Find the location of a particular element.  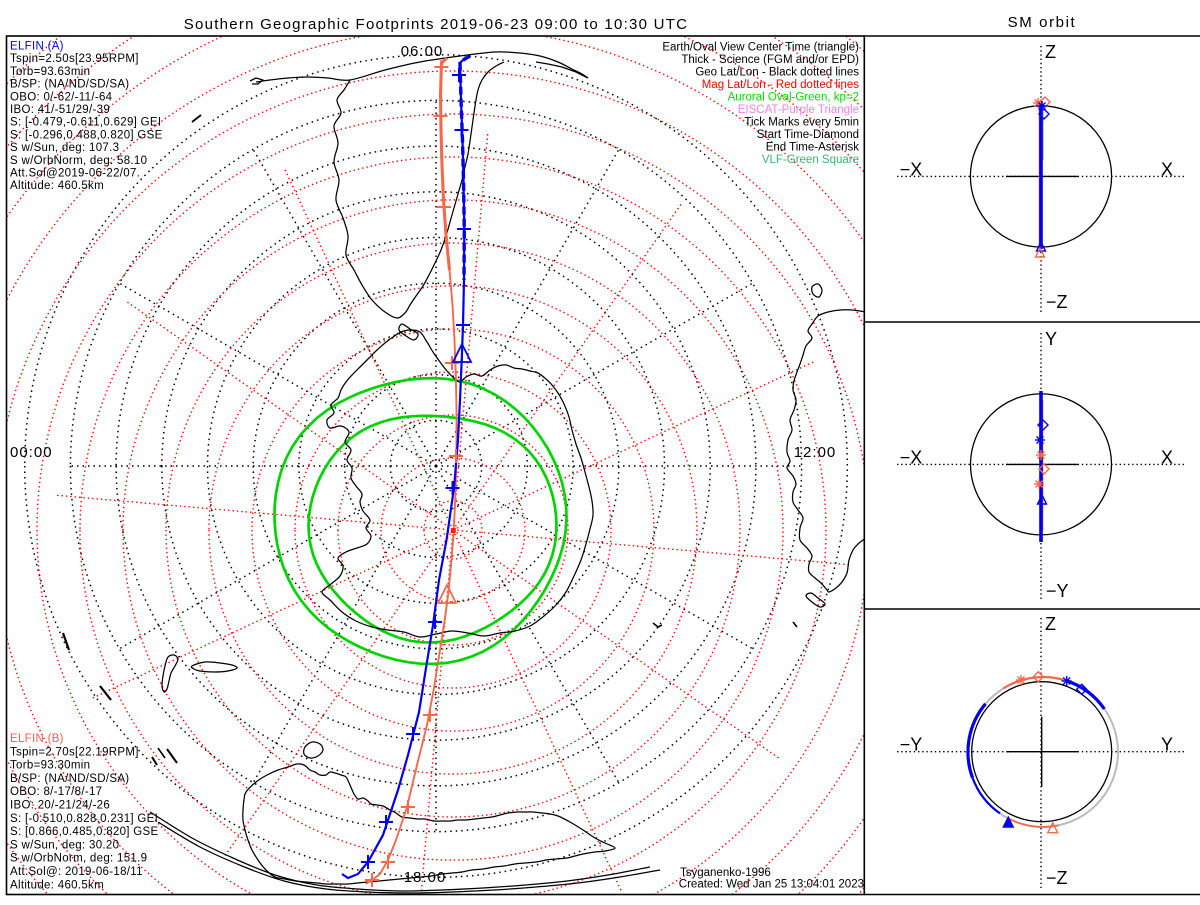

svg-text: End Time-Asterisk is located at coordinates (813, 147).